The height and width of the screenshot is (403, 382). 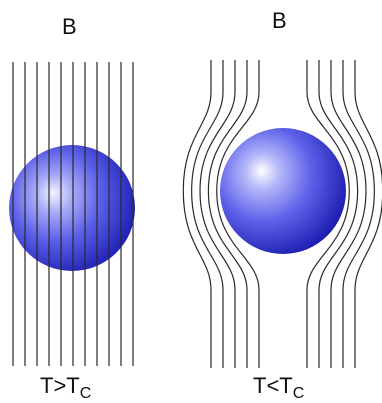 I want to click on left-temperature-label: T>TC, so click(x=65, y=387).